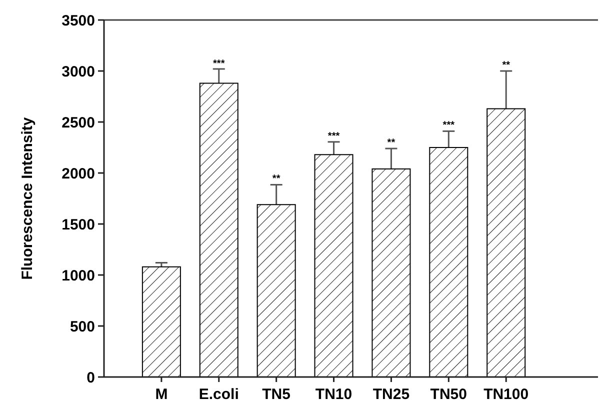  Describe the element at coordinates (161, 394) in the screenshot. I see `x-tick-label: M` at that location.